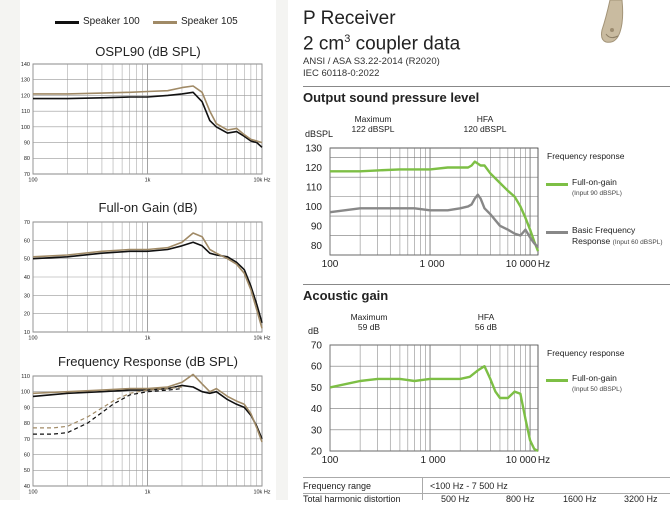 The image size is (670, 509). I want to click on ospl-chart-xtick-label: 100, so click(330, 264).